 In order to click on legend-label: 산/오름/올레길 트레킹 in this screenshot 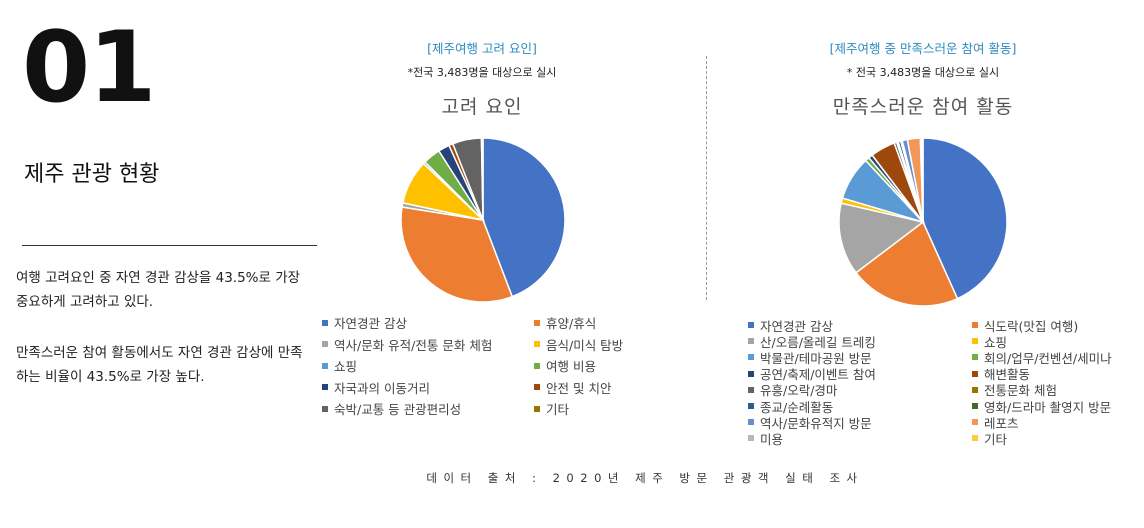, I will do `click(818, 342)`.